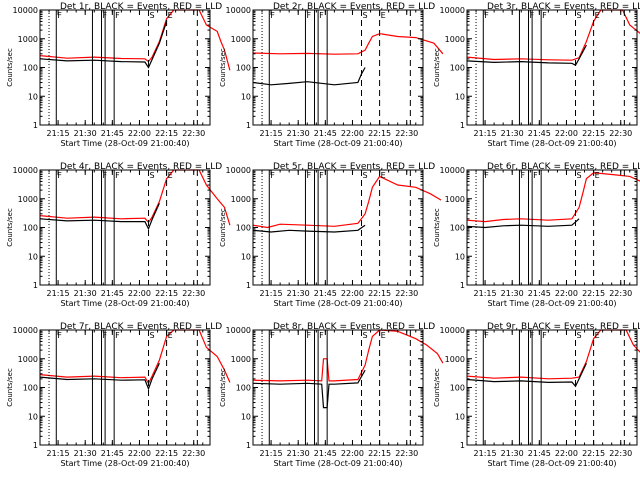 The height and width of the screenshot is (480, 640). I want to click on chart-title: Det 5r, BLACK = Events, RED = LLD, so click(354, 167).